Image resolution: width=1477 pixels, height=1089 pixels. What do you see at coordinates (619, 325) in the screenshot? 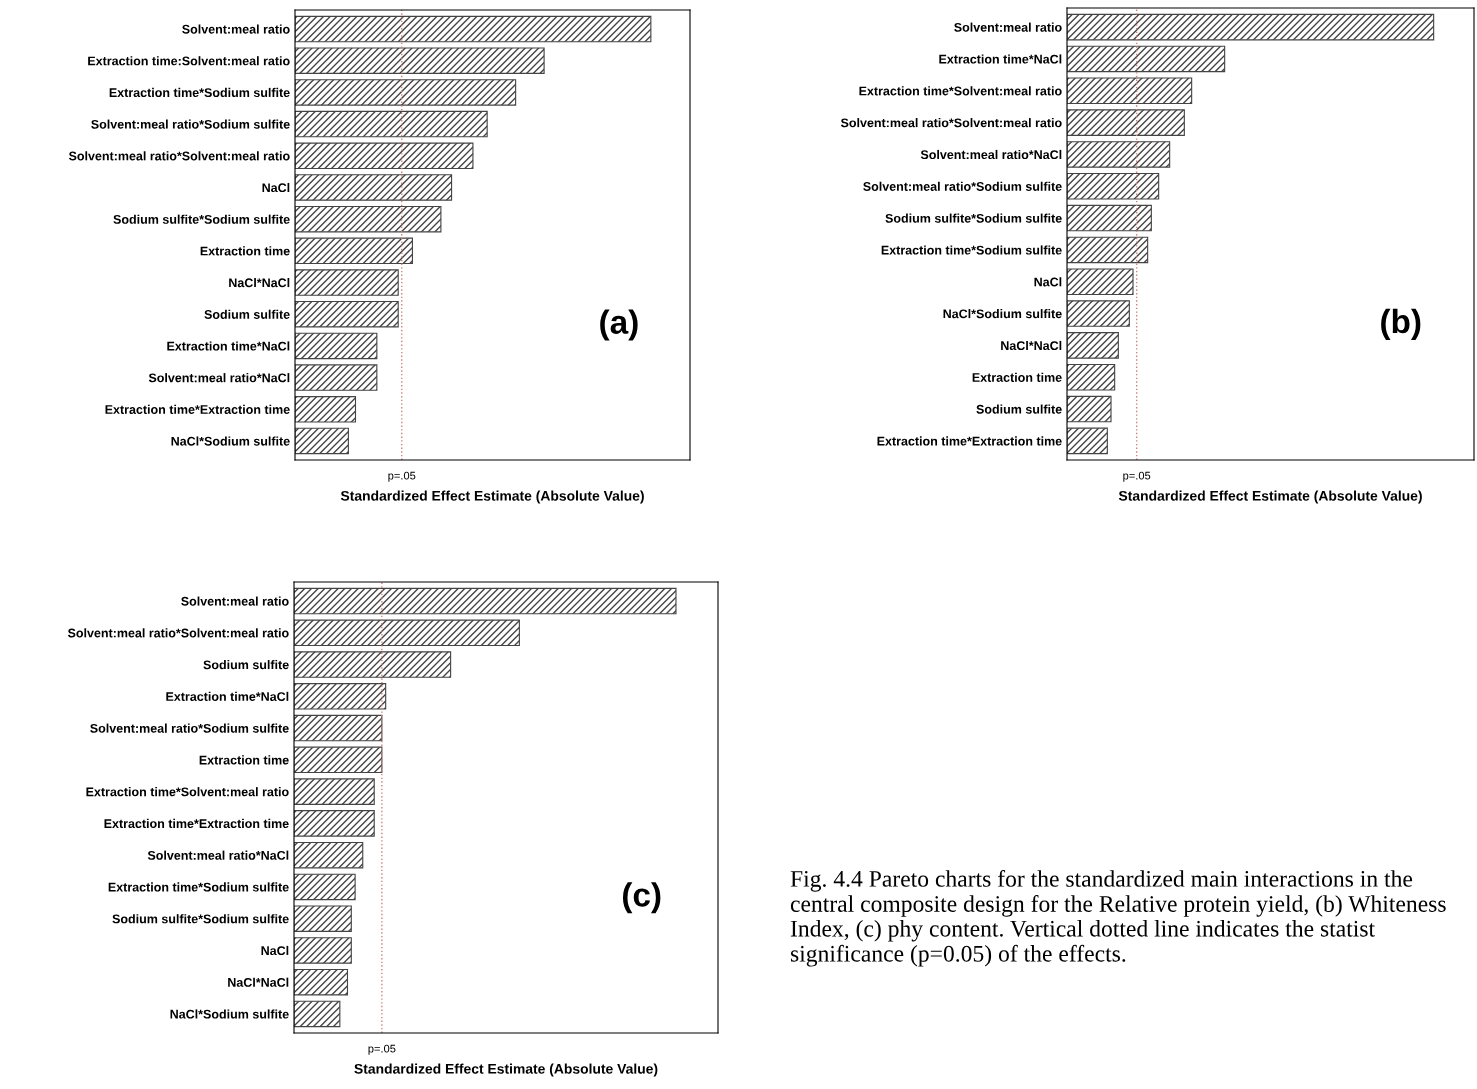
I see `annotation: (a)` at bounding box center [619, 325].